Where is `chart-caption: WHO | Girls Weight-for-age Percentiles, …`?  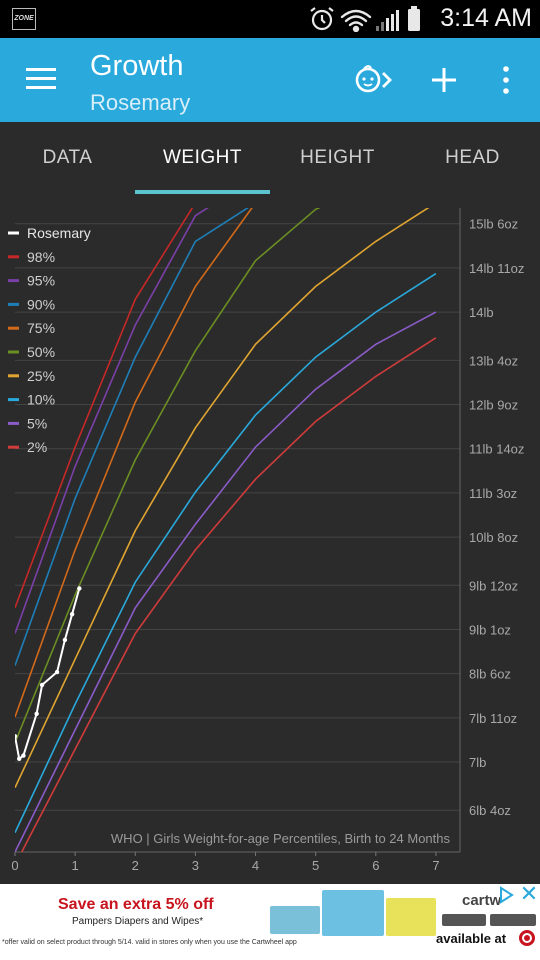
chart-caption: WHO | Girls Weight-for-age Percentiles, … is located at coordinates (281, 838).